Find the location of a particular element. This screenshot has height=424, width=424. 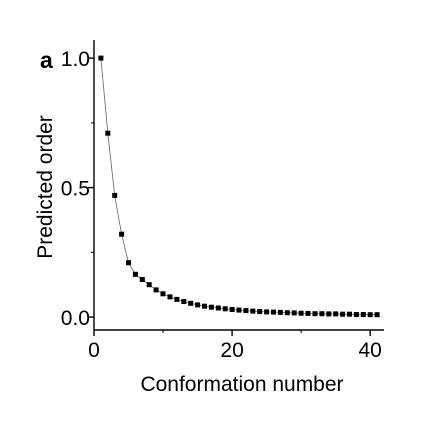

x-tick-label: 20 is located at coordinates (231, 350).